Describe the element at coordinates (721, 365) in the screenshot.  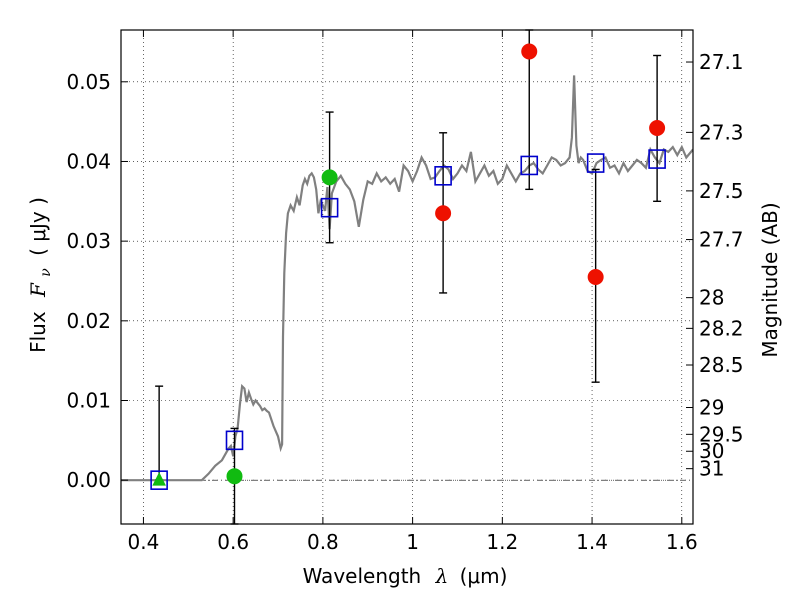
I see `y2-tick-label: 28.5` at that location.